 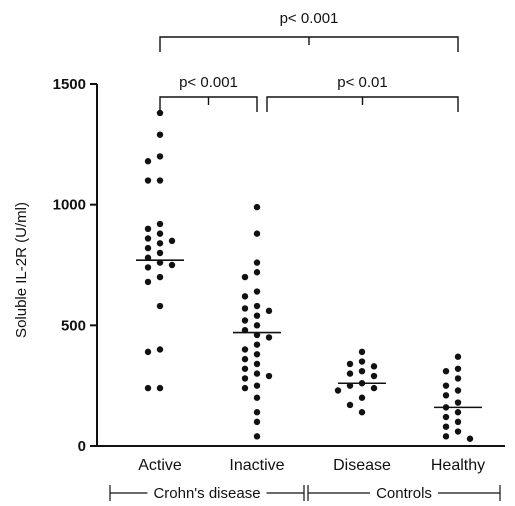 What do you see at coordinates (206, 493) in the screenshot?
I see `group-label: Crohn's disease` at bounding box center [206, 493].